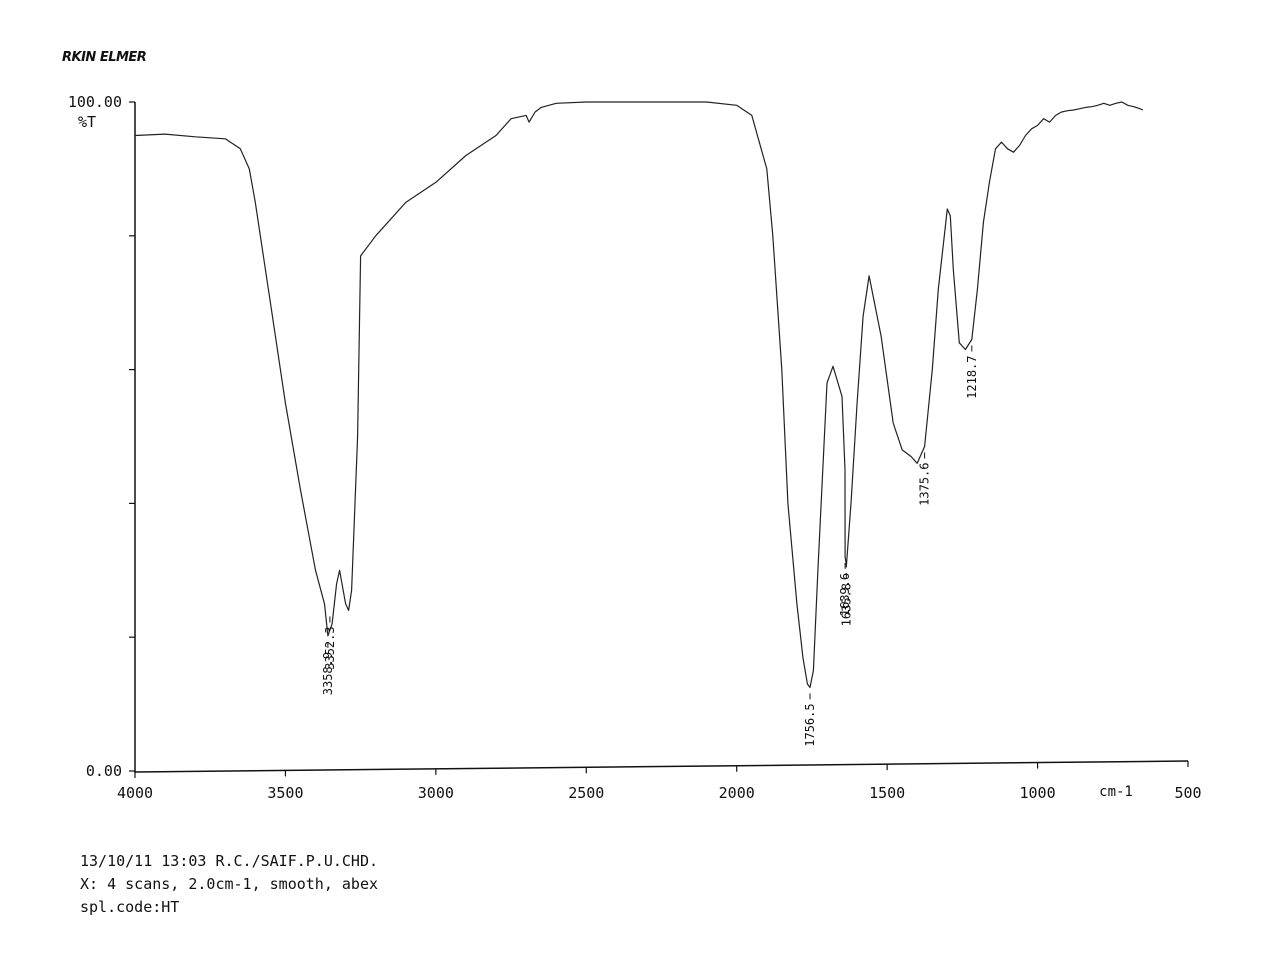 The image size is (1269, 953). Describe the element at coordinates (285, 793) in the screenshot. I see `x-tick-label: 3500` at that location.